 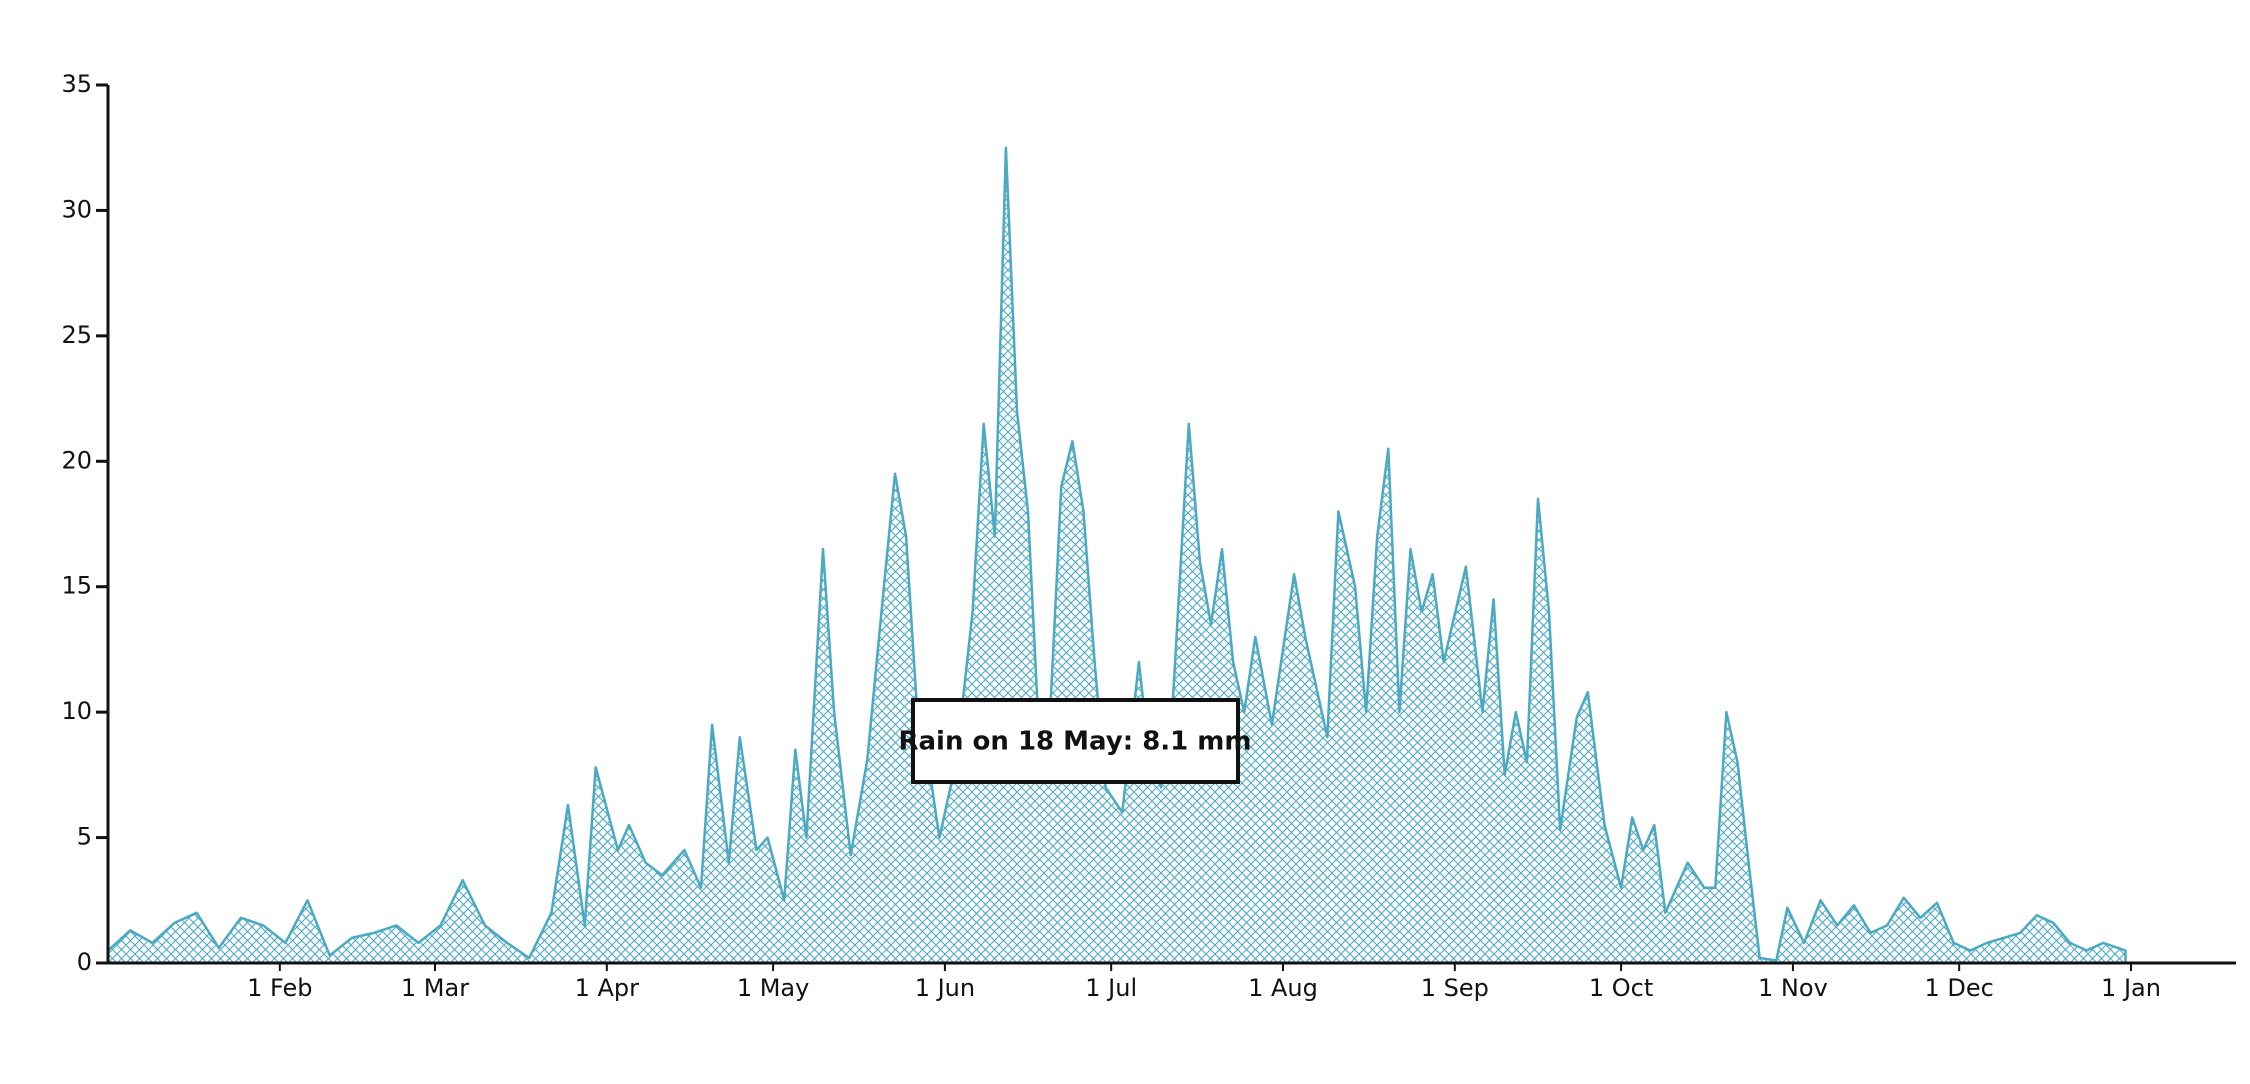 I want to click on x-tick-label: 1 Jun, so click(x=945, y=988).